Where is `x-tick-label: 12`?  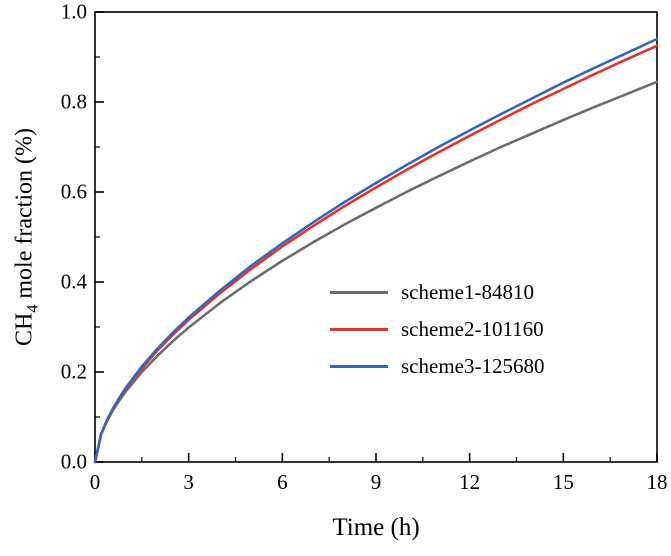 x-tick-label: 12 is located at coordinates (470, 482).